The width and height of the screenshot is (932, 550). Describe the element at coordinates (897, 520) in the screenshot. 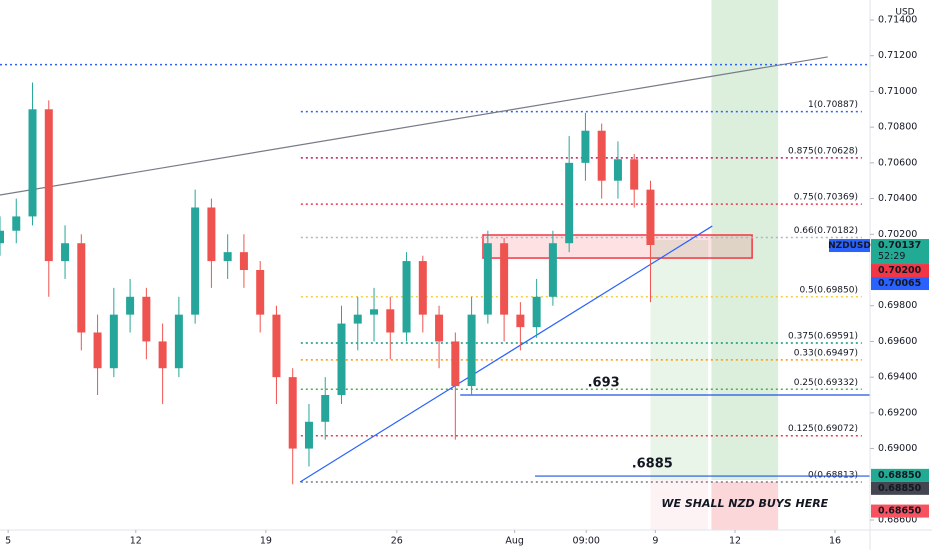

I see `y-tick-label: 0.68600` at that location.